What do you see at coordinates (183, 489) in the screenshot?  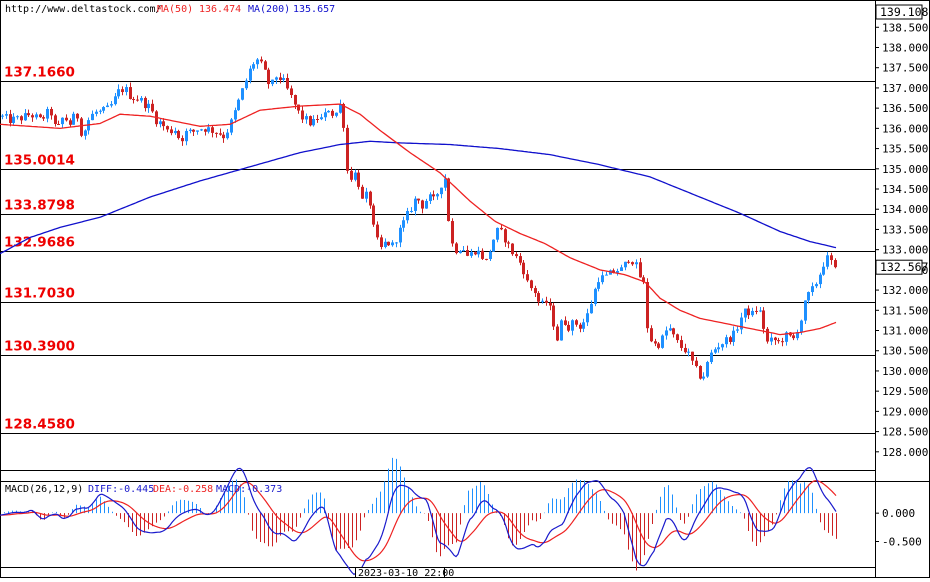 I see `macd-dea-label: DEA:-0.258` at bounding box center [183, 489].